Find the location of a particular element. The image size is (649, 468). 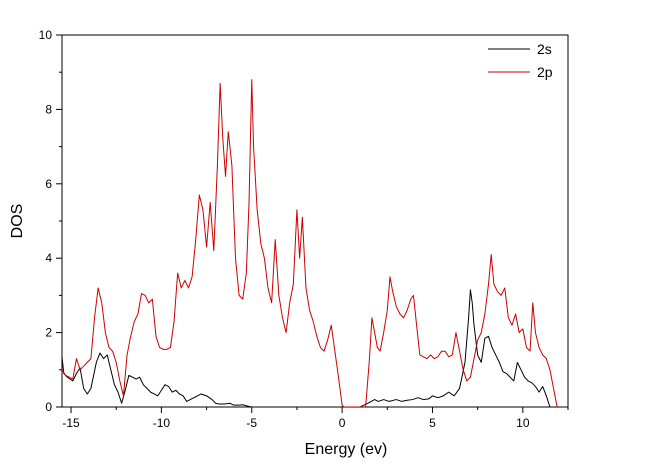

x-tick-label: 0 is located at coordinates (342, 423).